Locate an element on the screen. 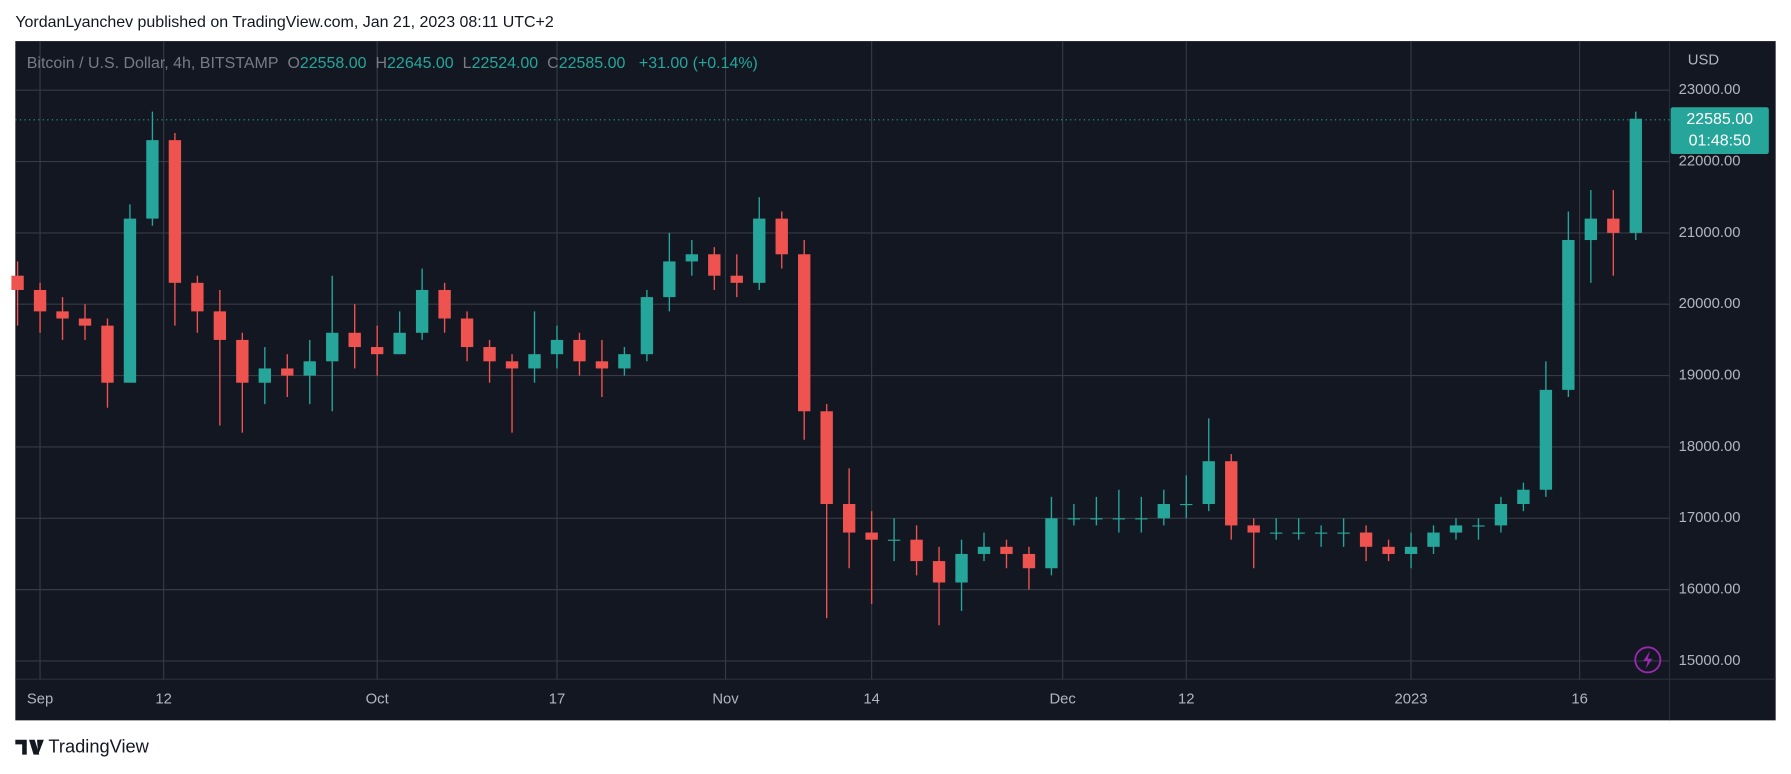 The image size is (1791, 774). change: +31.00 (+0.14%) is located at coordinates (698, 63).